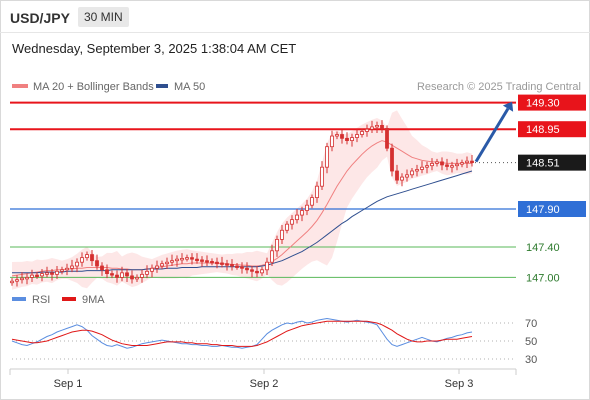 This screenshot has height=400, width=590. Describe the element at coordinates (543, 104) in the screenshot. I see `level-label: 149.30` at that location.